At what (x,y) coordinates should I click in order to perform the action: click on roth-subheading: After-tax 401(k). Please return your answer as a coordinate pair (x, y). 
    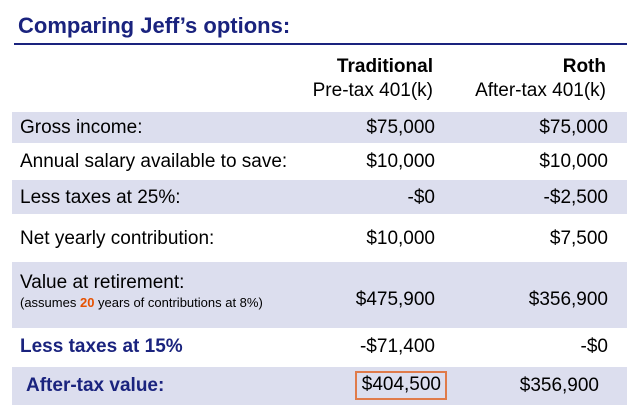
    Looking at the image, I should click on (540, 90).